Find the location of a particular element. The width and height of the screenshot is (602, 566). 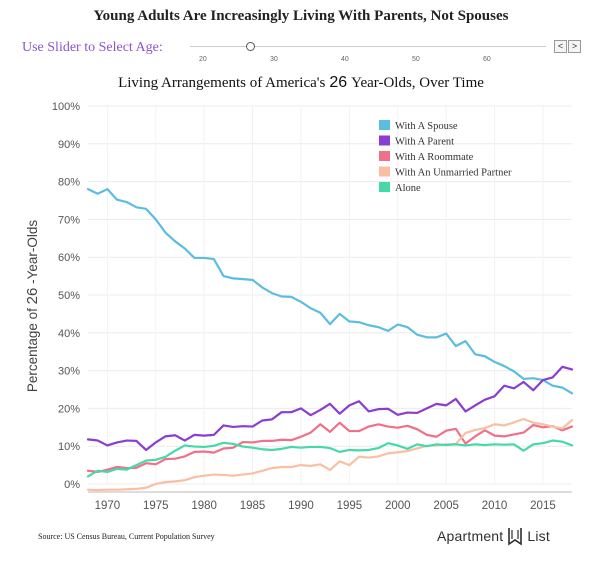

slider-tick: 60 is located at coordinates (487, 59).